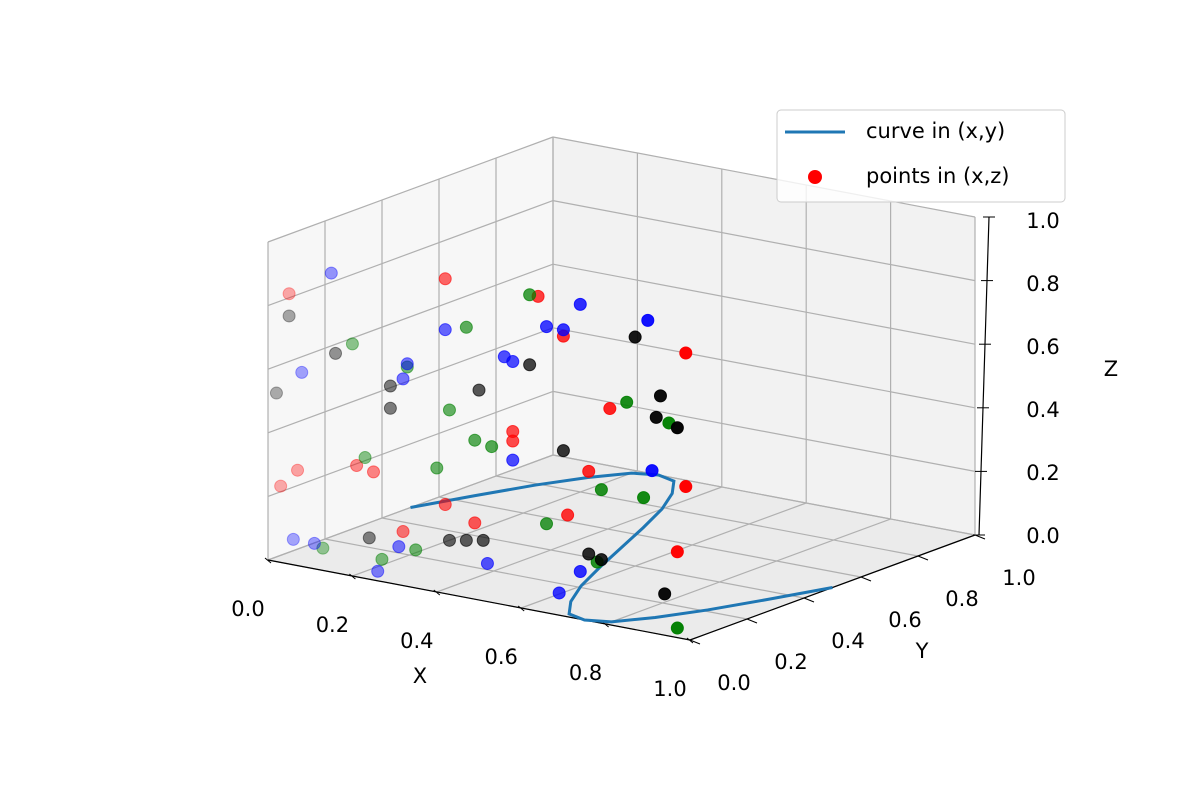  Describe the element at coordinates (669, 689) in the screenshot. I see `x-tick-label: 1.0` at that location.